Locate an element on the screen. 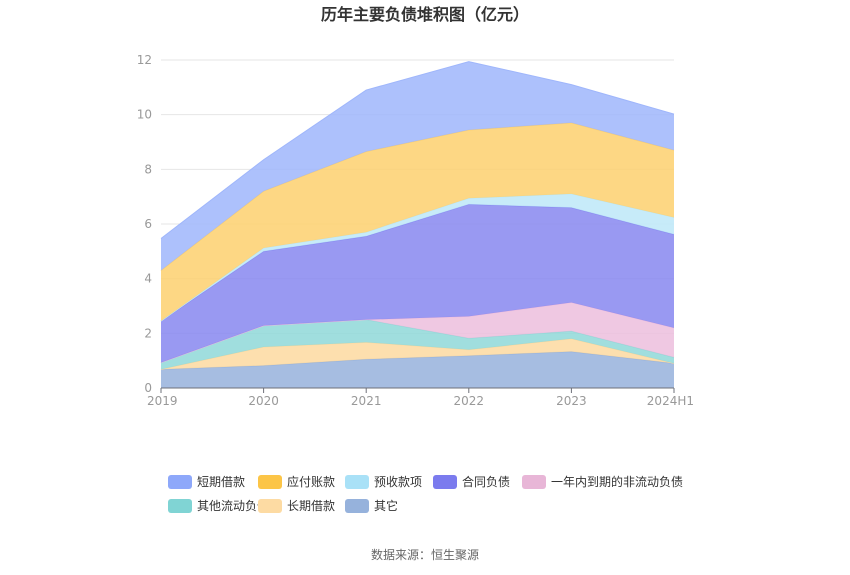 The image size is (850, 575). legend-item-item-5408540c8d1f503a: 合同负债 is located at coordinates (471, 481).